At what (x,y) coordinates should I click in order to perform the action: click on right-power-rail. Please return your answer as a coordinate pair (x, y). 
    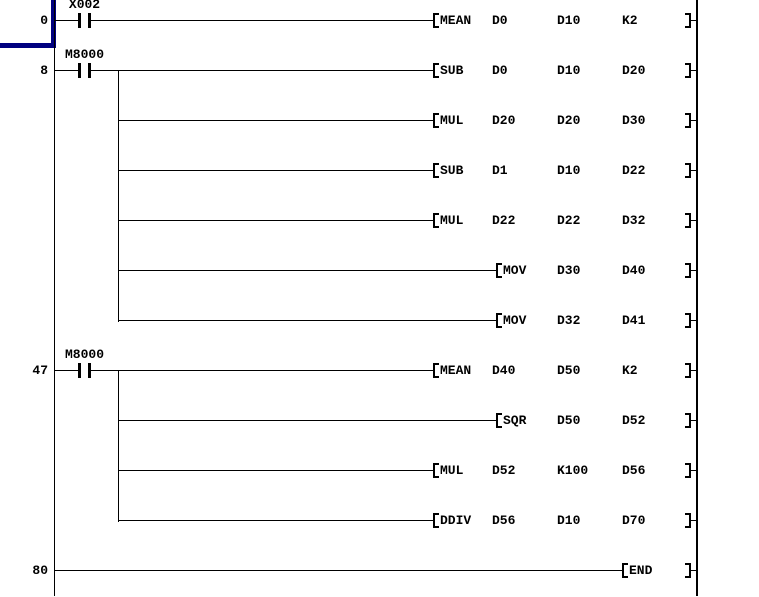
    Looking at the image, I should click on (697, 298).